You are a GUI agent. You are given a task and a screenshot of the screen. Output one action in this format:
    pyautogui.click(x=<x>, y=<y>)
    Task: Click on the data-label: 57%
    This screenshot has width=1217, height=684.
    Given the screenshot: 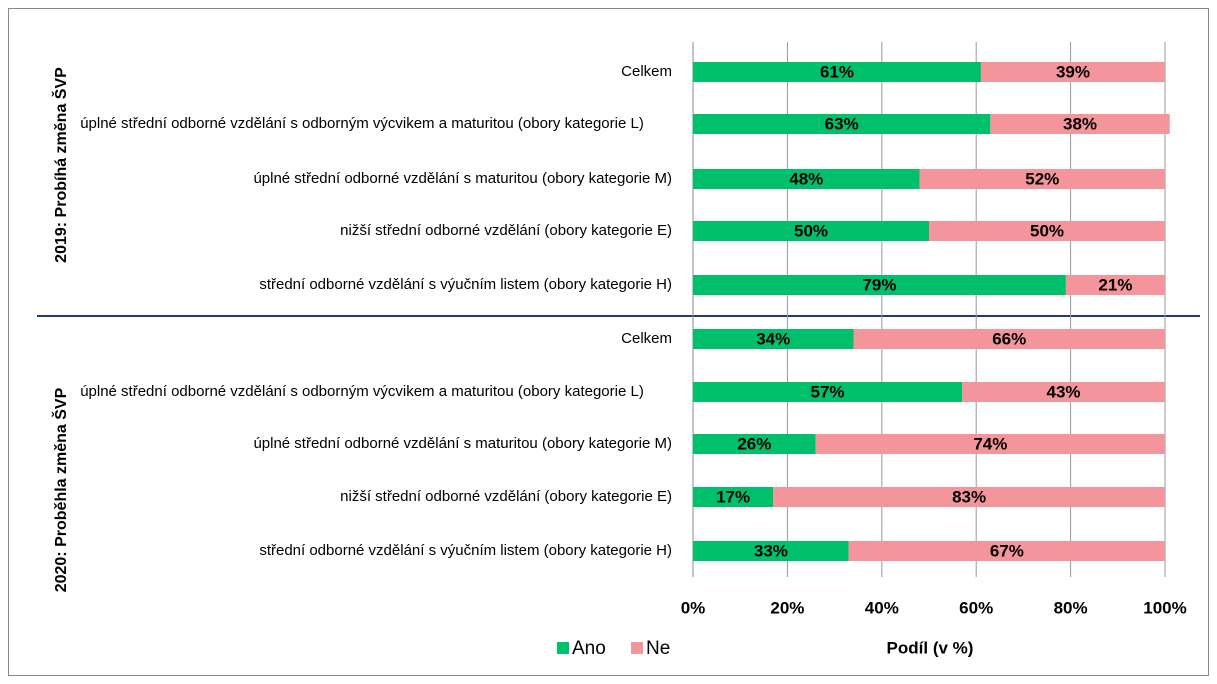 What is the action you would take?
    pyautogui.click(x=828, y=391)
    